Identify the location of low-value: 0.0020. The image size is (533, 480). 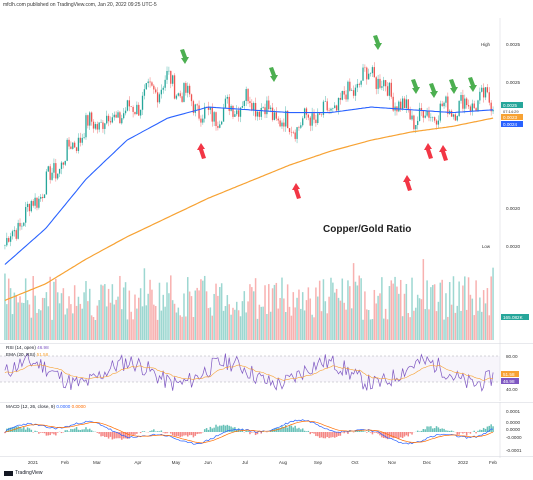
(513, 246).